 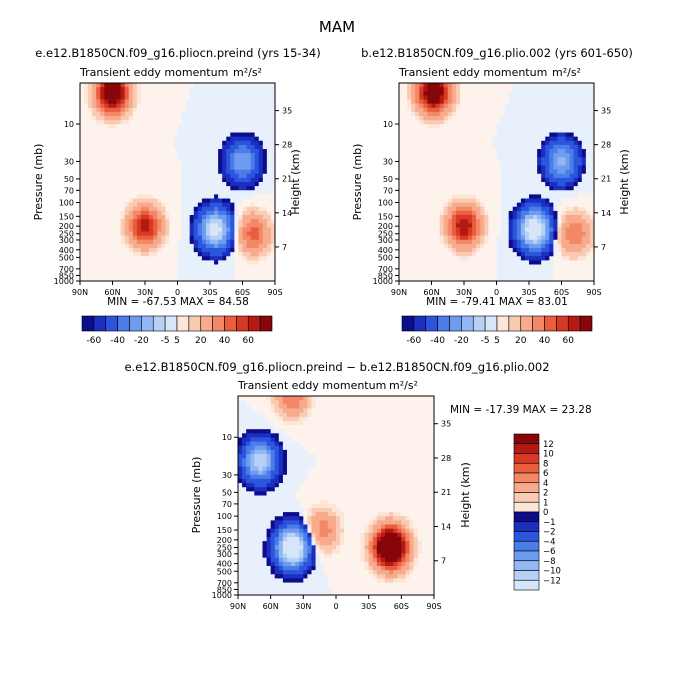 I want to click on x-tick-label: 60N, so click(x=112, y=292).